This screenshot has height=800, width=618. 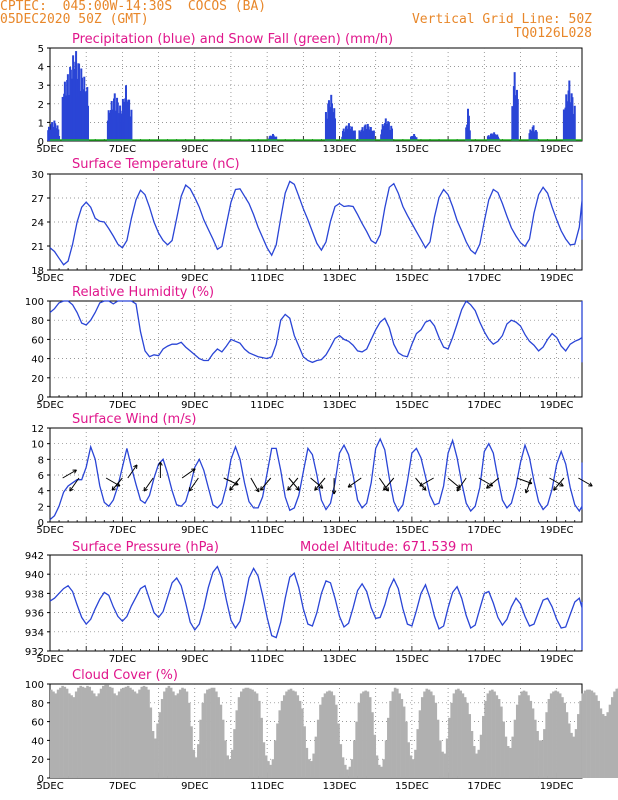 What do you see at coordinates (37, 321) in the screenshot?
I see `y-tick-label: 80` at bounding box center [37, 321].